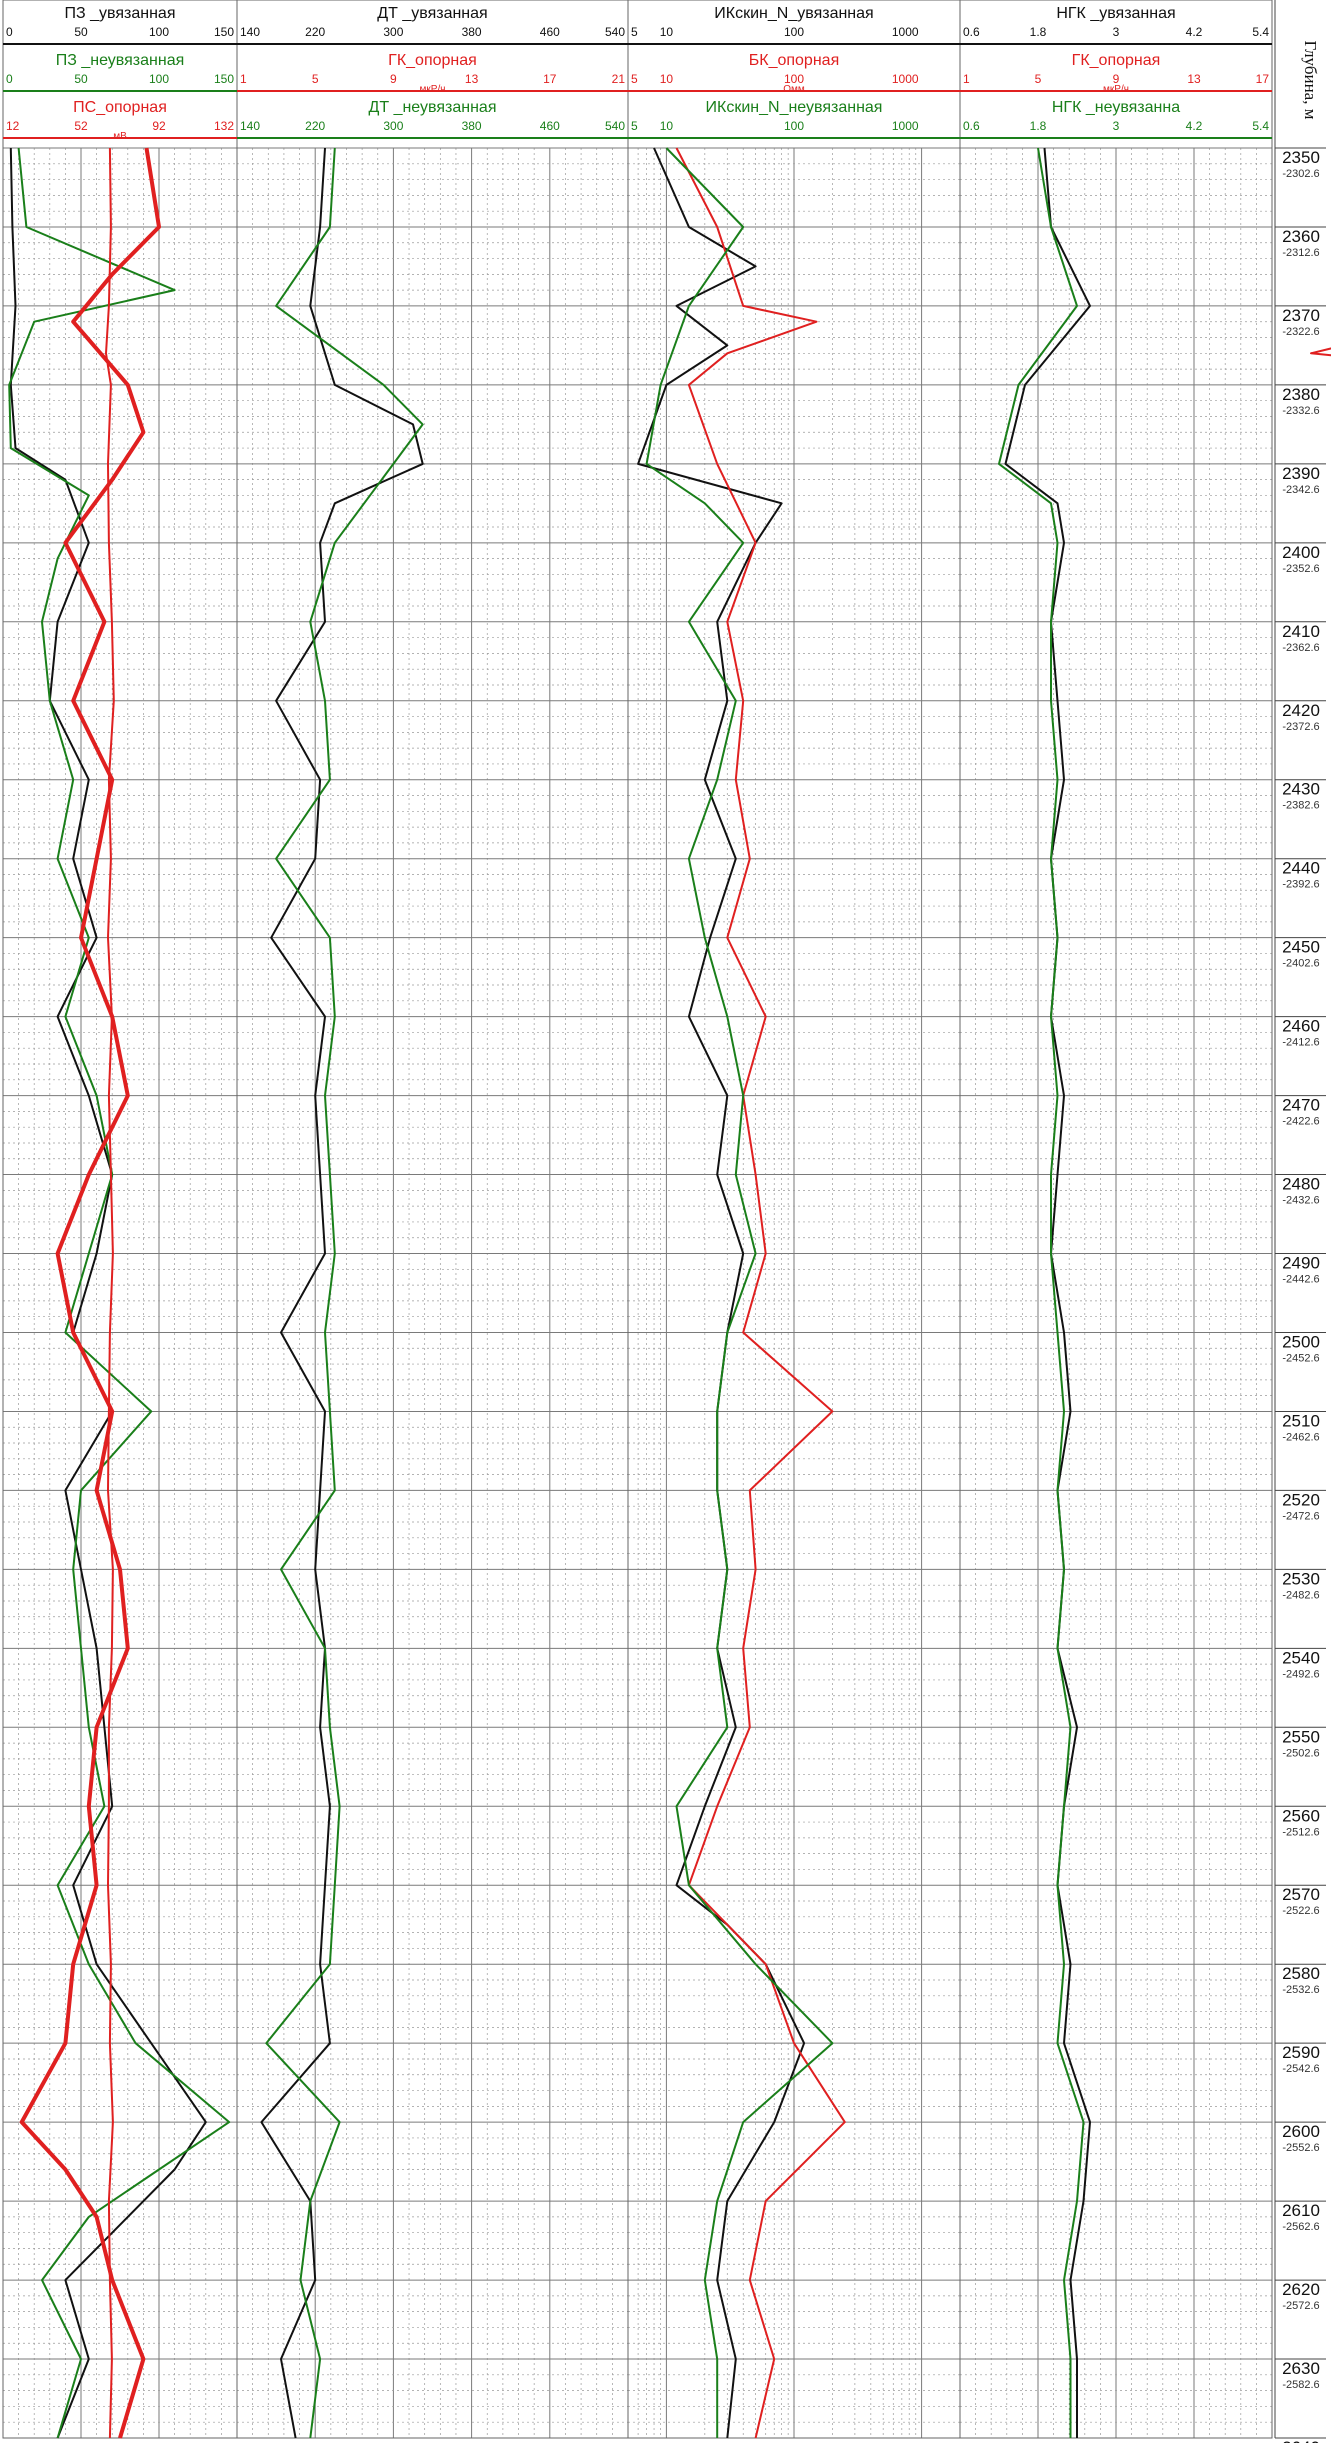  I want to click on depth-tick-label: 2540, so click(1301, 1657).